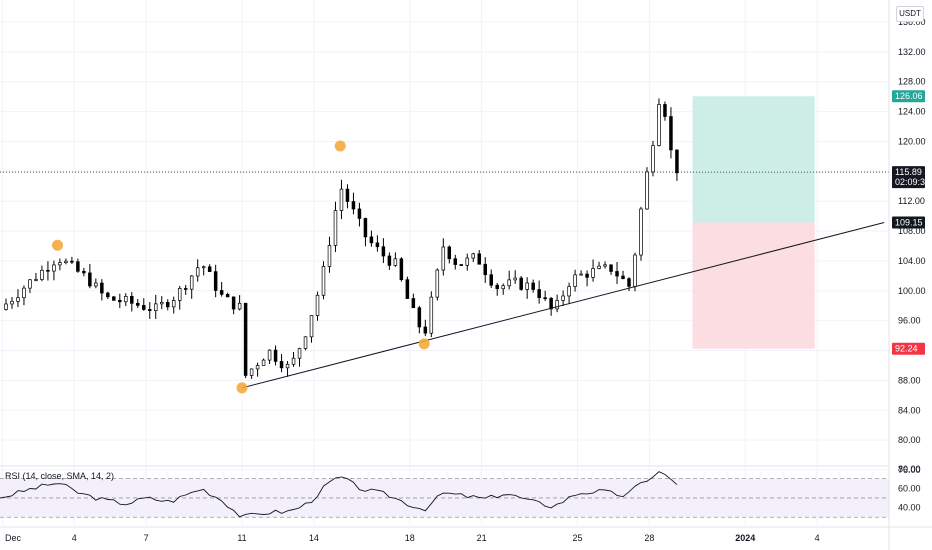 The image size is (932, 550). I want to click on stop-tag-text: 92.24, so click(906, 349).